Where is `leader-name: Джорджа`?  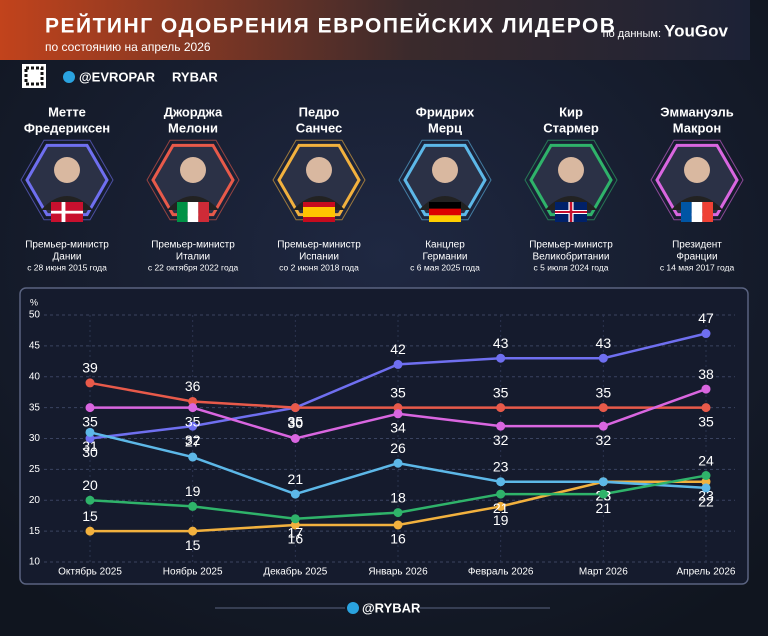 leader-name: Джорджа is located at coordinates (193, 111).